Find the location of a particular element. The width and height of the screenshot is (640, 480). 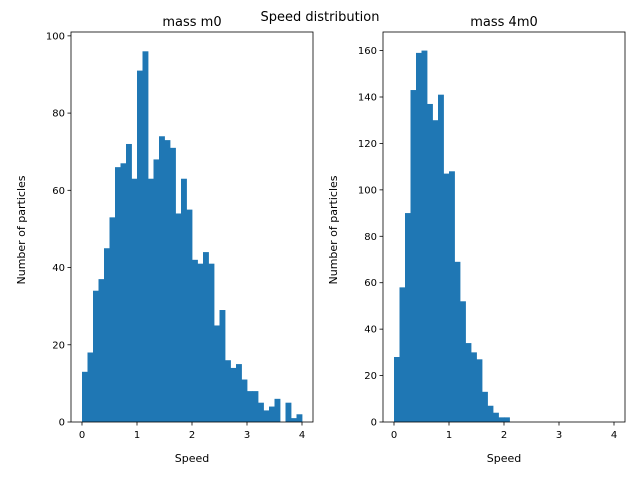

y-tick-label-4m0-7: 140 is located at coordinates (367, 98).